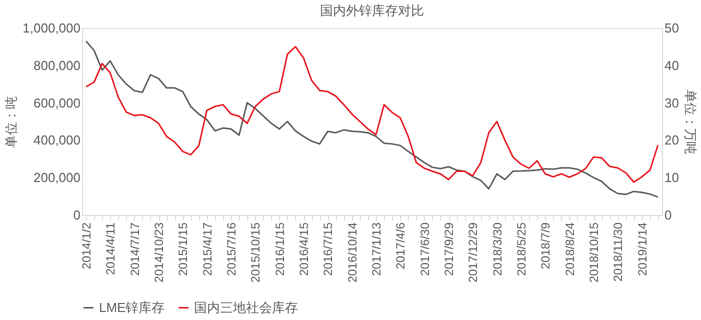 The height and width of the screenshot is (320, 701). What do you see at coordinates (545, 246) in the screenshot?
I see `x-tick-label: 2018/7/9` at bounding box center [545, 246].